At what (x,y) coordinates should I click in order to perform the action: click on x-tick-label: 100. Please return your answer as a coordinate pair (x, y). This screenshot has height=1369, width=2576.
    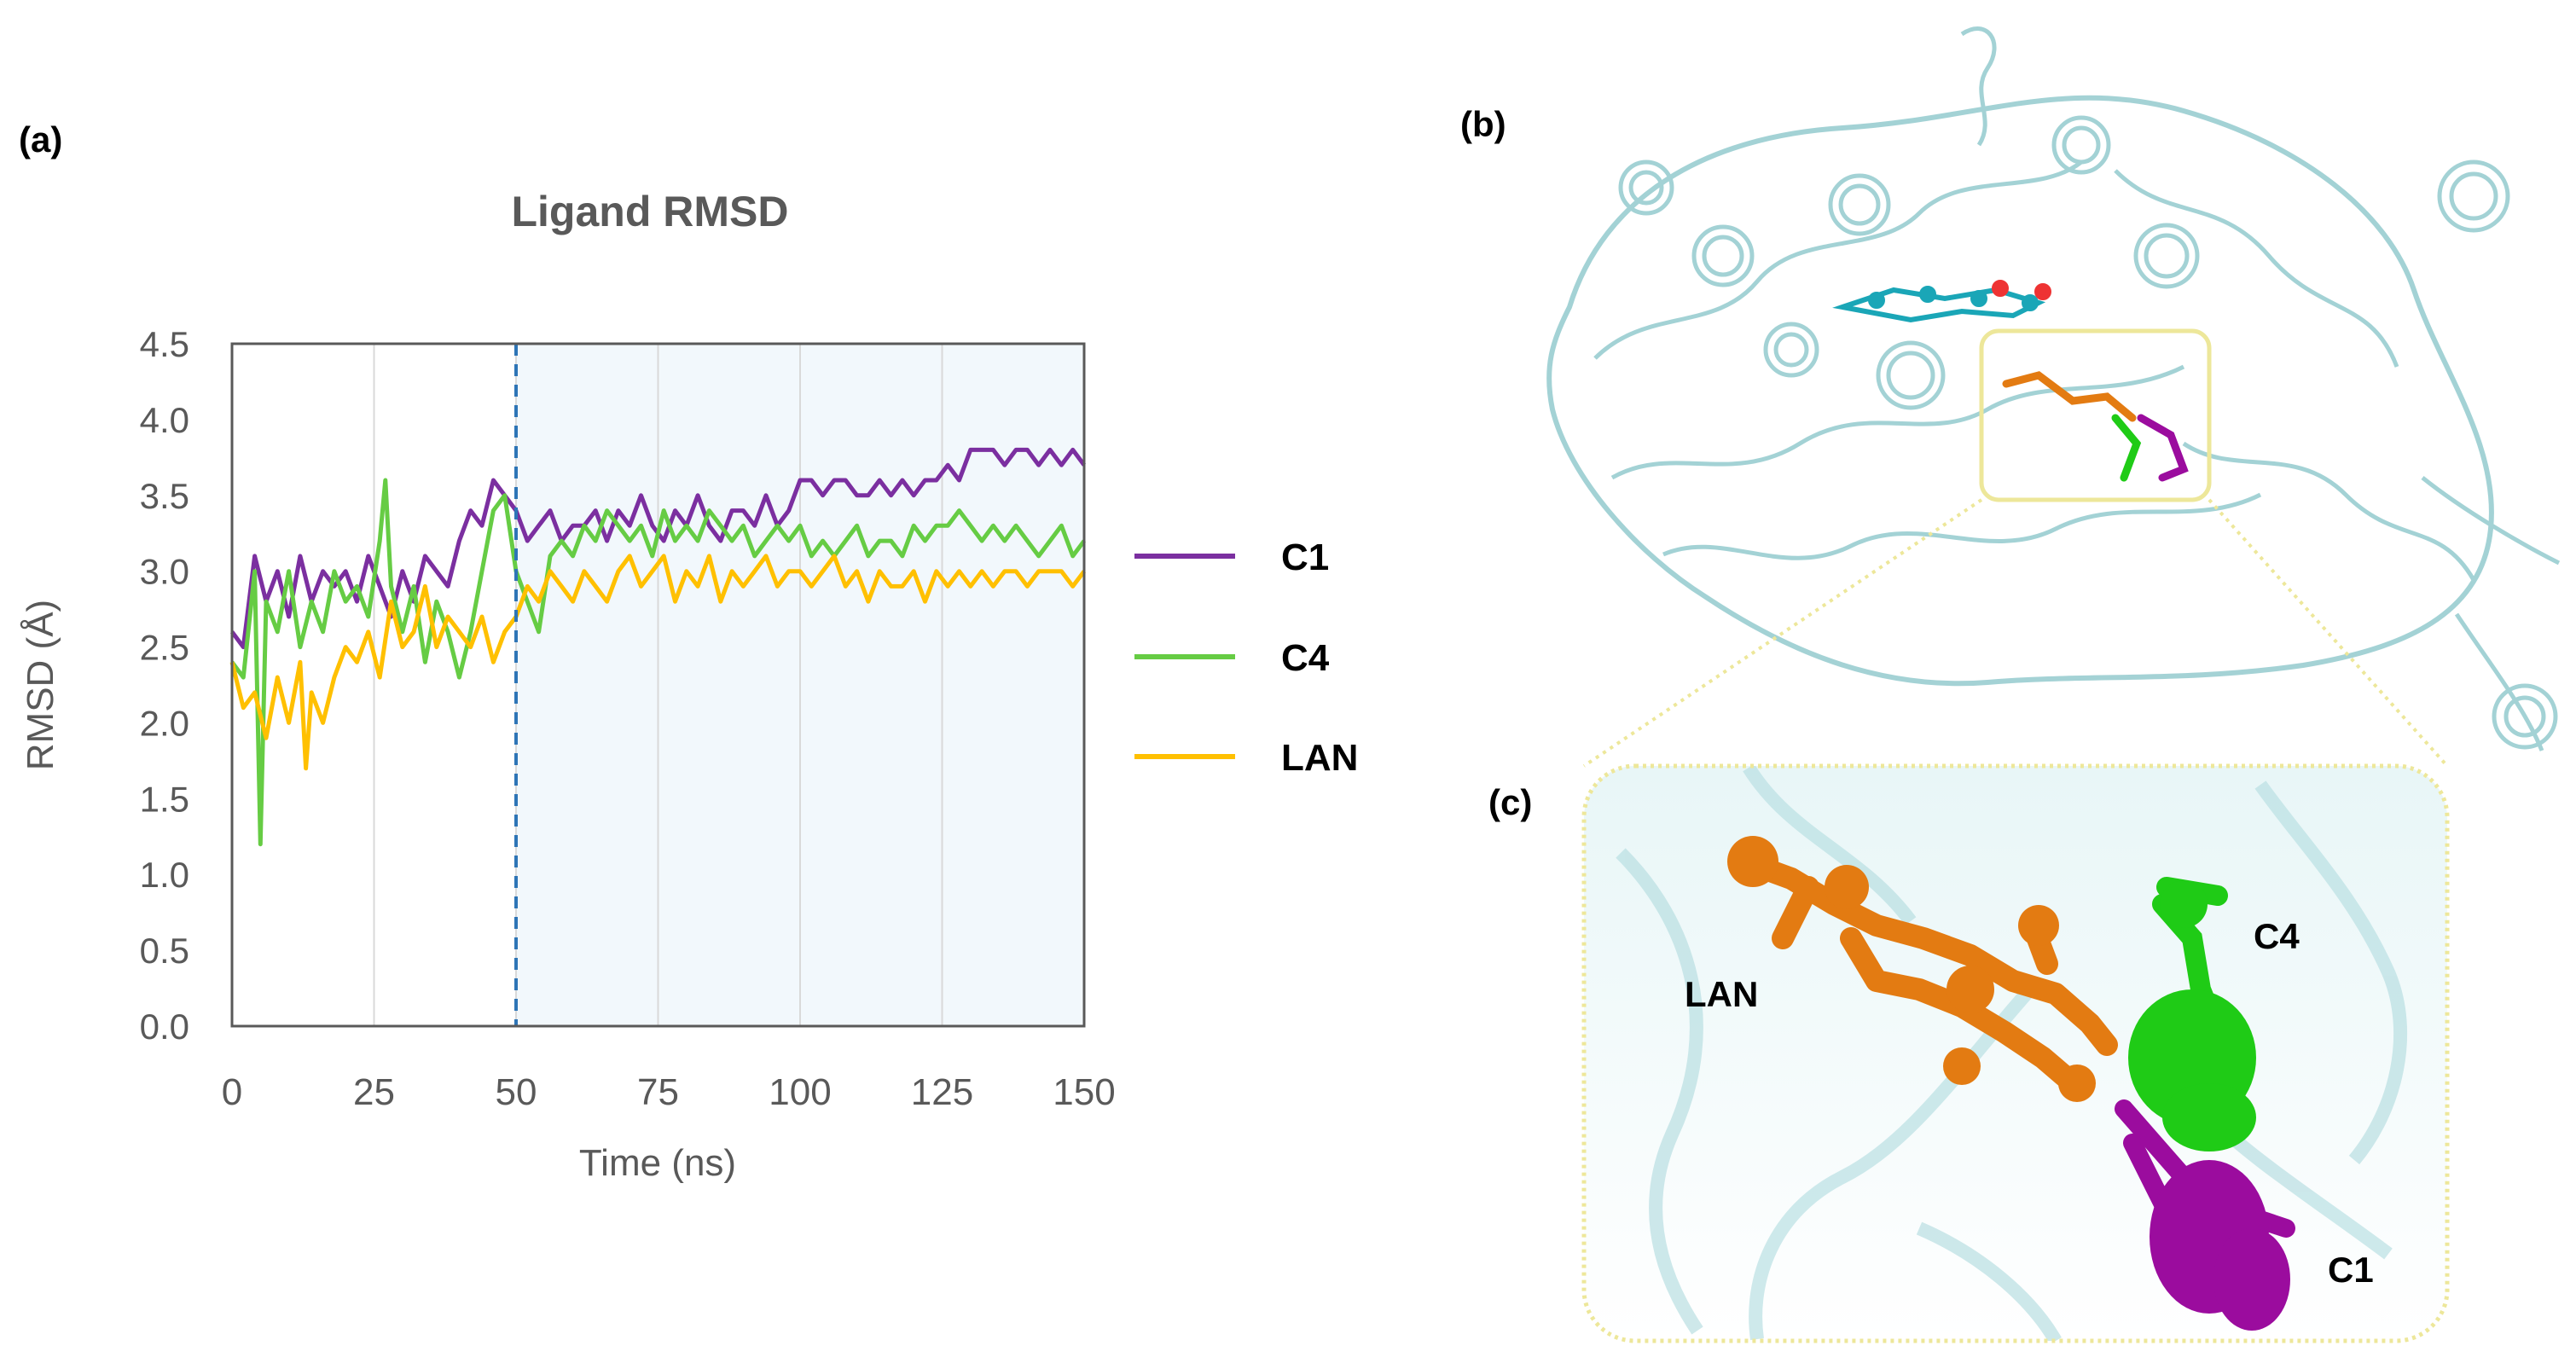
    Looking at the image, I should click on (800, 1092).